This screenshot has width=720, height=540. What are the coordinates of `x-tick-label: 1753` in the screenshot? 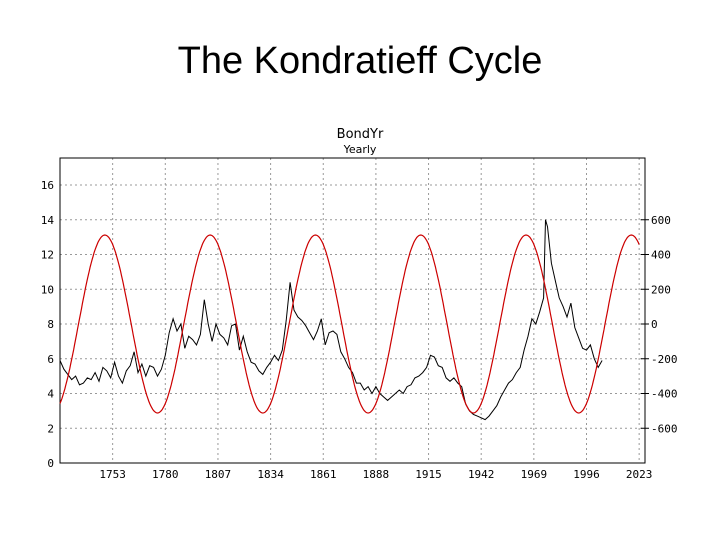 It's located at (112, 474).